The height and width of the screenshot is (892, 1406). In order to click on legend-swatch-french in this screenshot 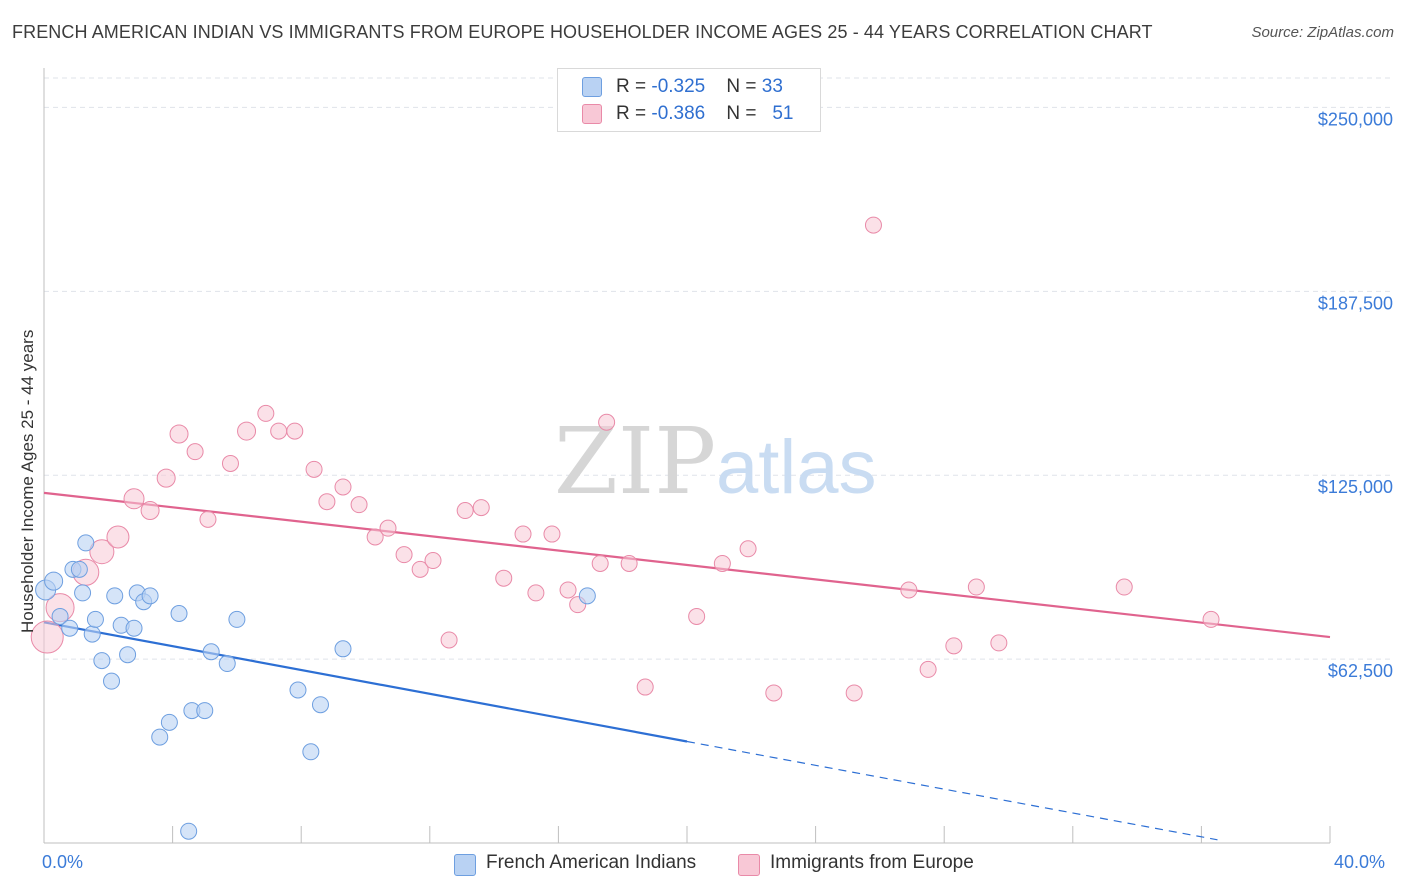, I will do `click(592, 87)`.